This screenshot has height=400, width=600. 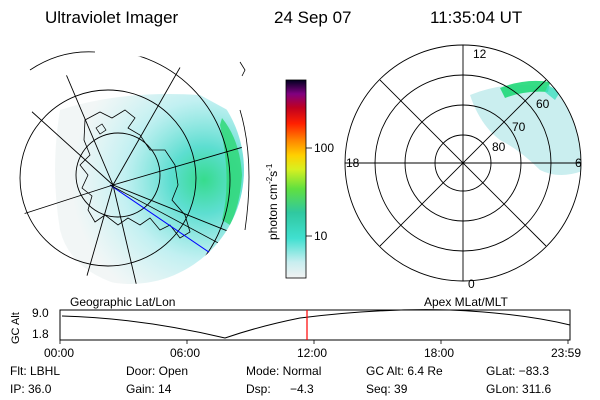 I want to click on time-tick-2359: 23:59, so click(x=566, y=353).